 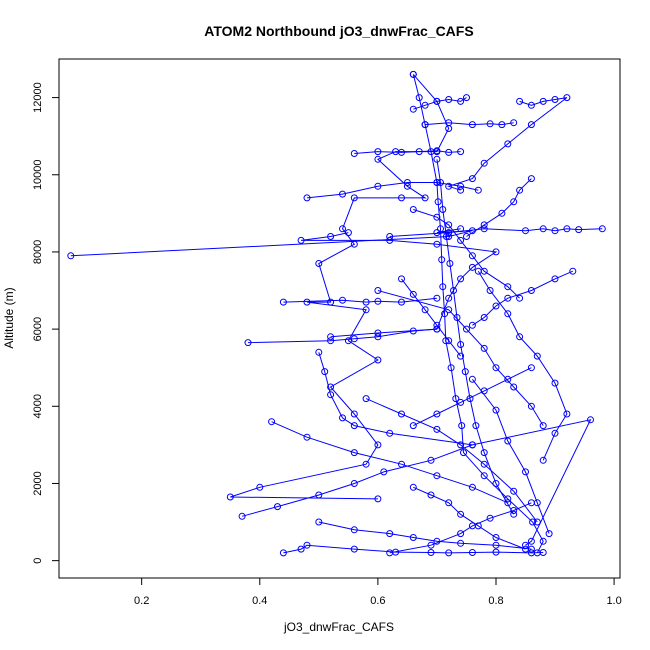 What do you see at coordinates (377, 601) in the screenshot?
I see `x-tick-label: 0.6` at bounding box center [377, 601].